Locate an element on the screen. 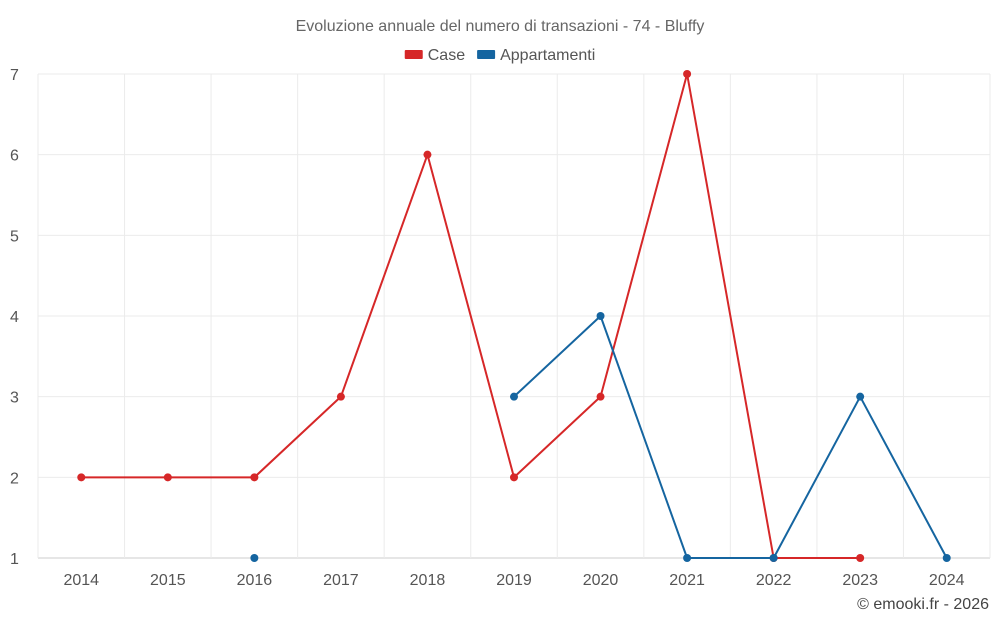  x-tick-label: 2021 is located at coordinates (687, 580).